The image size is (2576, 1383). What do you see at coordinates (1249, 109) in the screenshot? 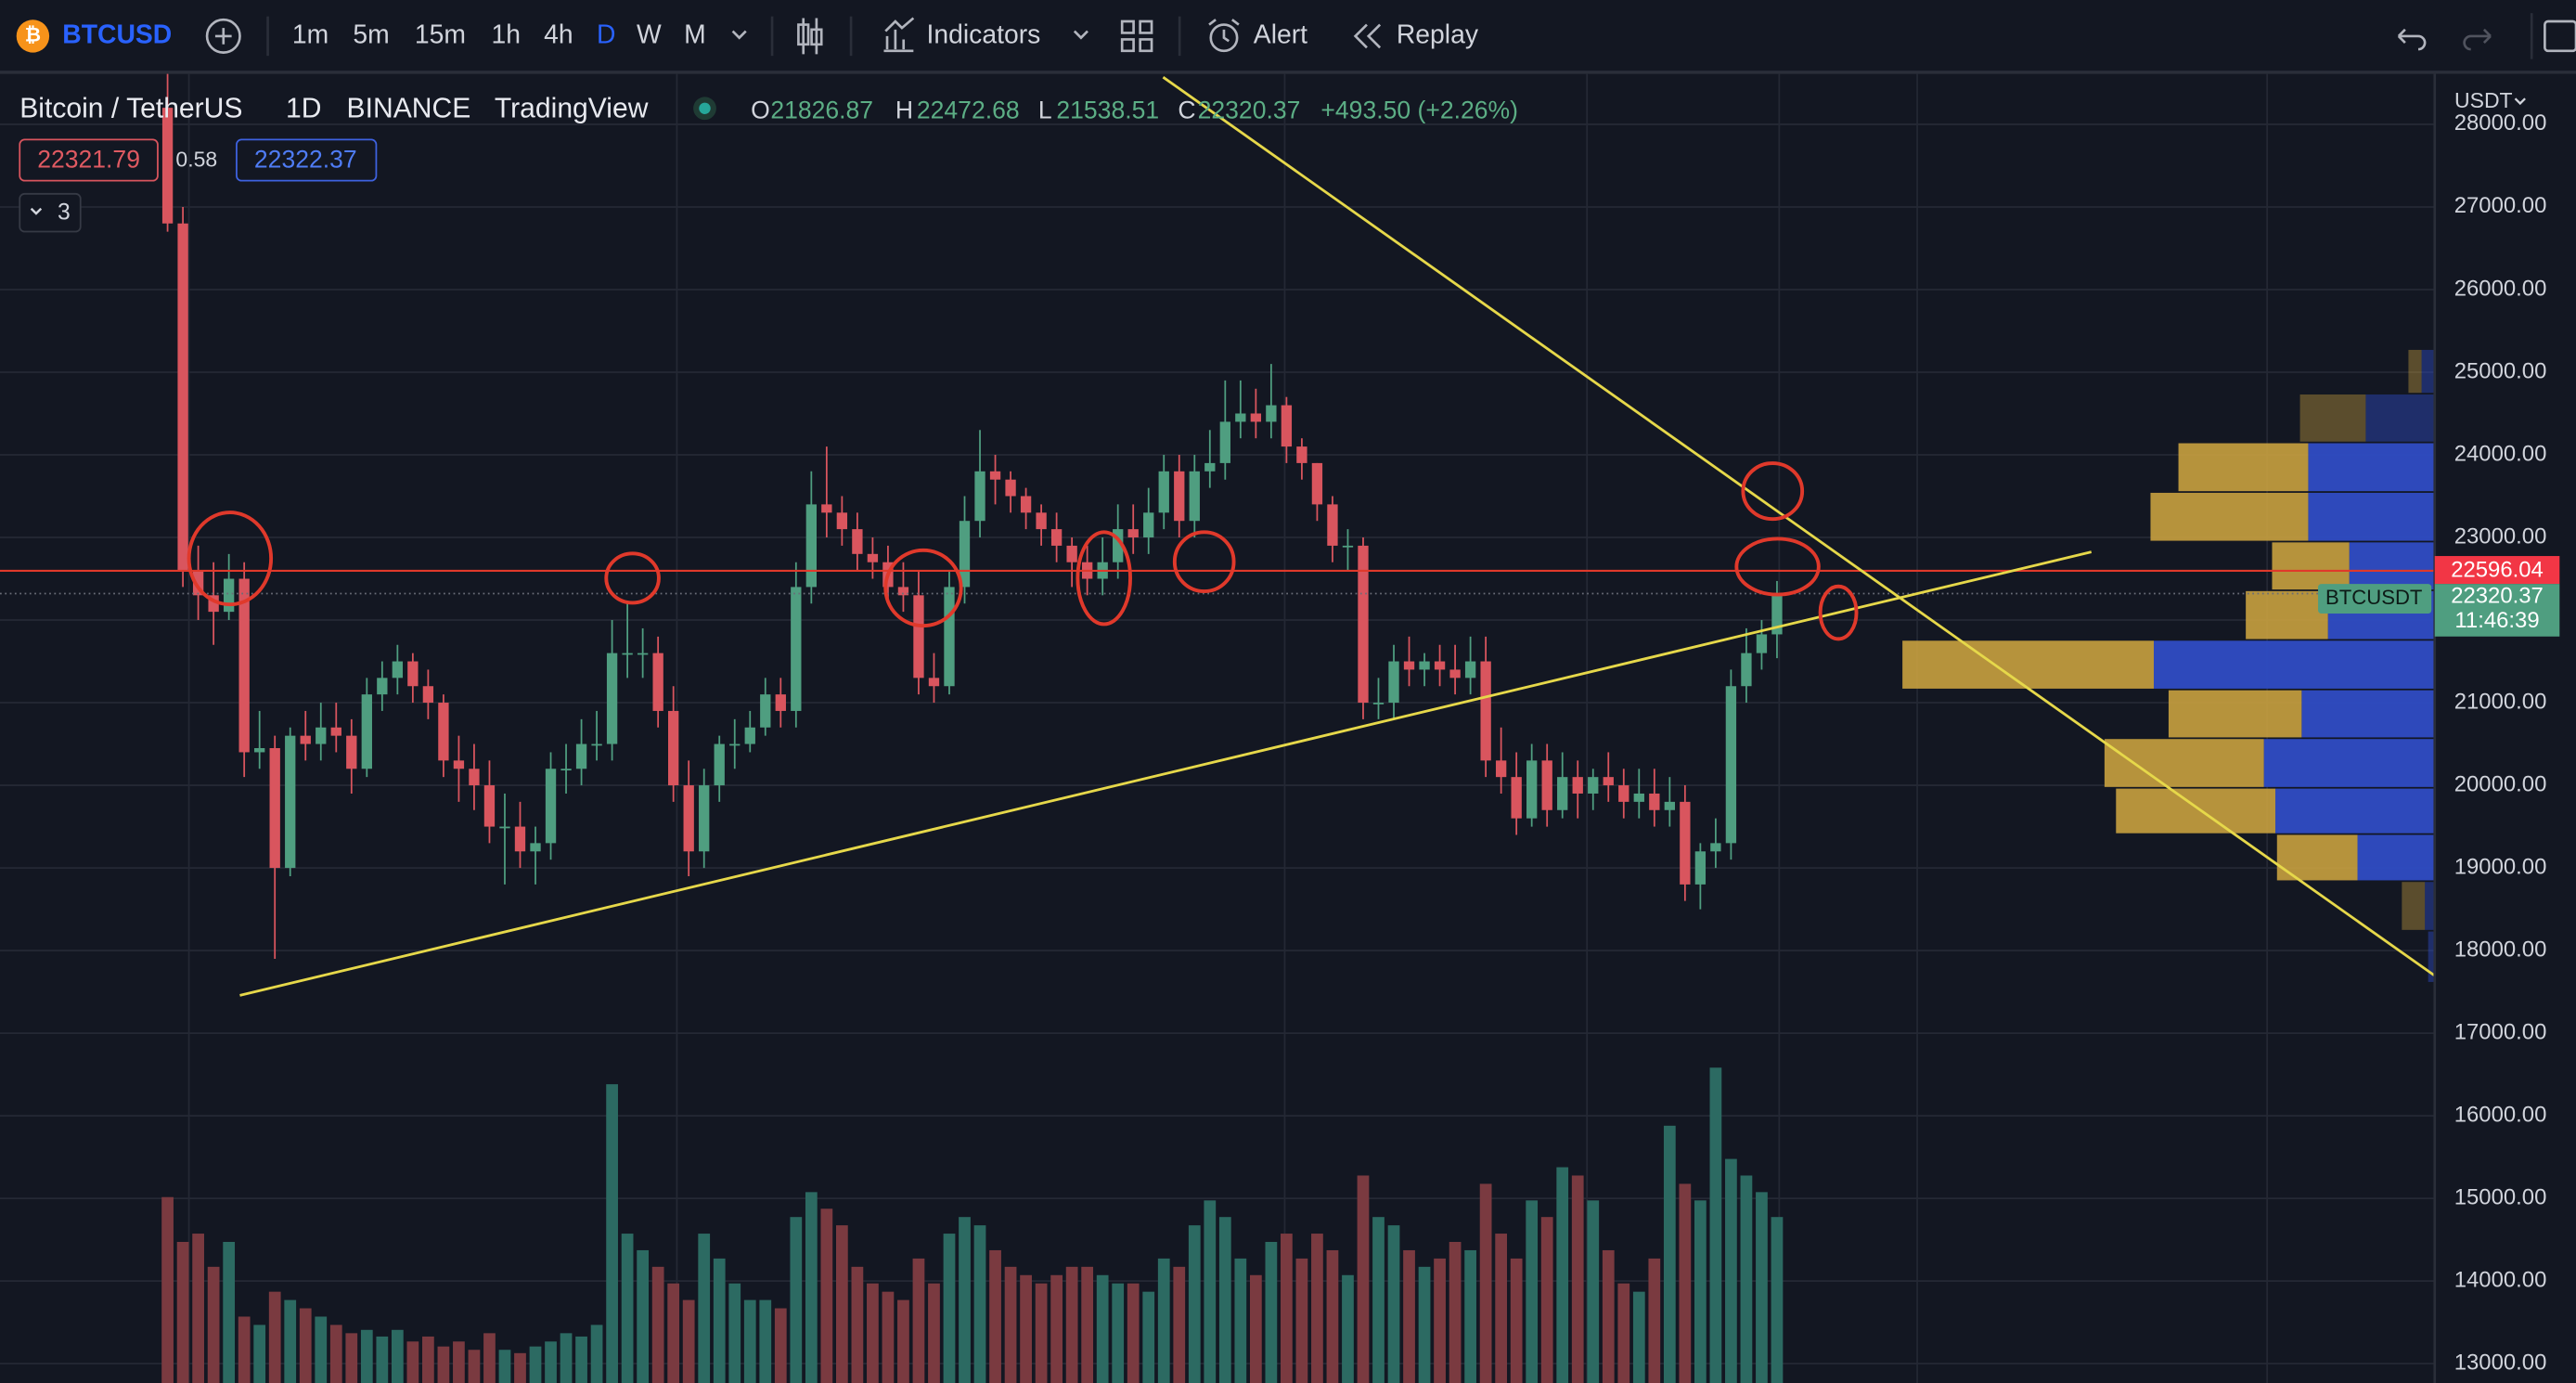
I see `close-value: 22320.37` at bounding box center [1249, 109].